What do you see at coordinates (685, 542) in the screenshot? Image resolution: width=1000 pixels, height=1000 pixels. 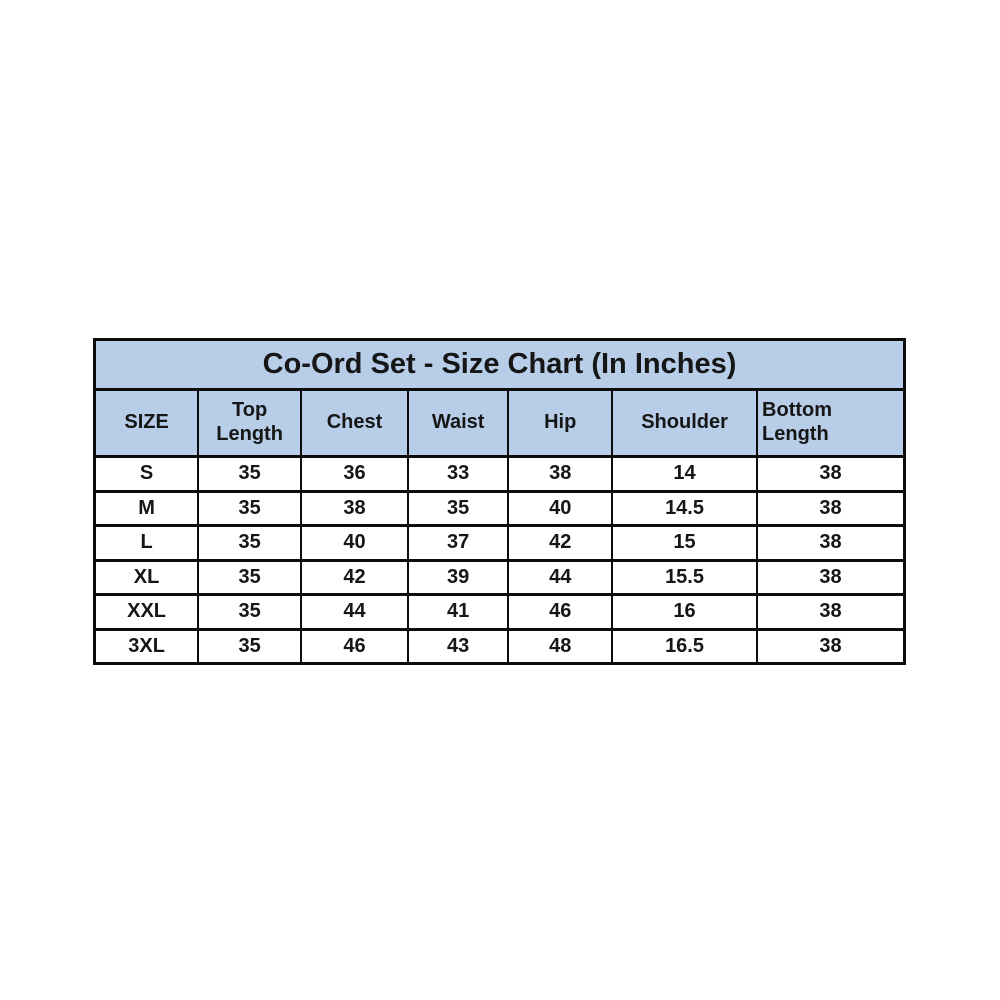 I see `value-cell: 15` at bounding box center [685, 542].